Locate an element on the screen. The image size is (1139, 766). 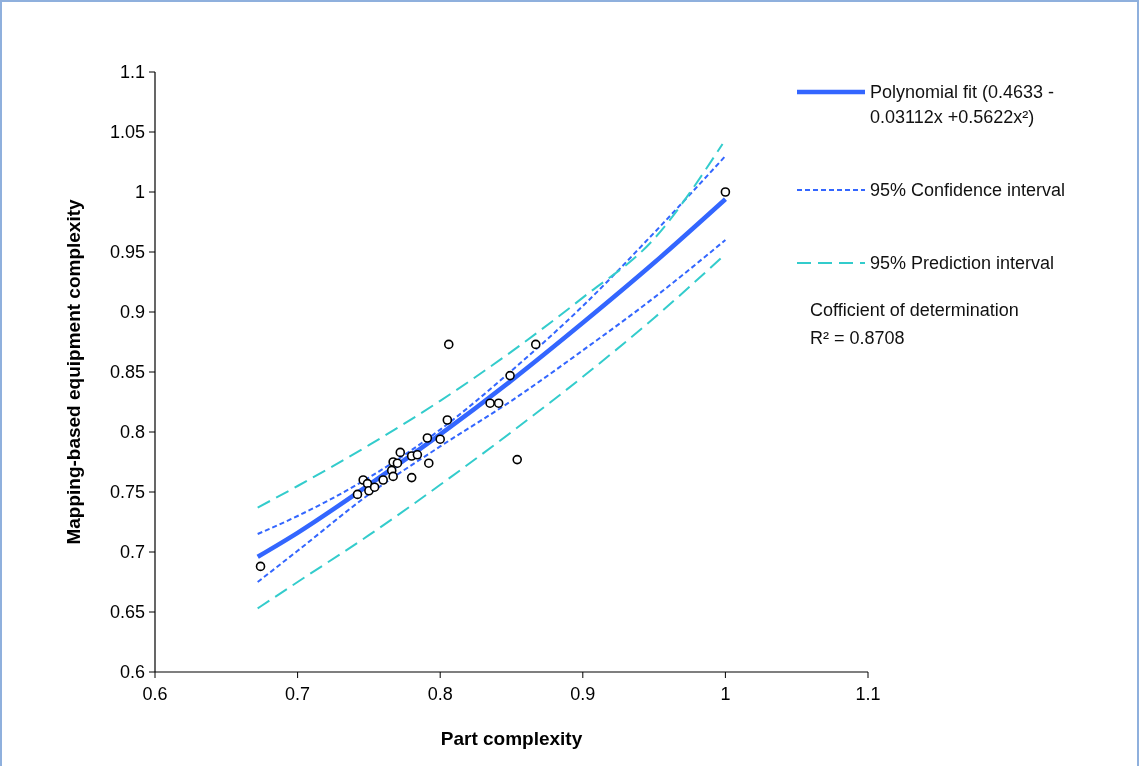
y-tick-label: 1.05 is located at coordinates (127, 132).